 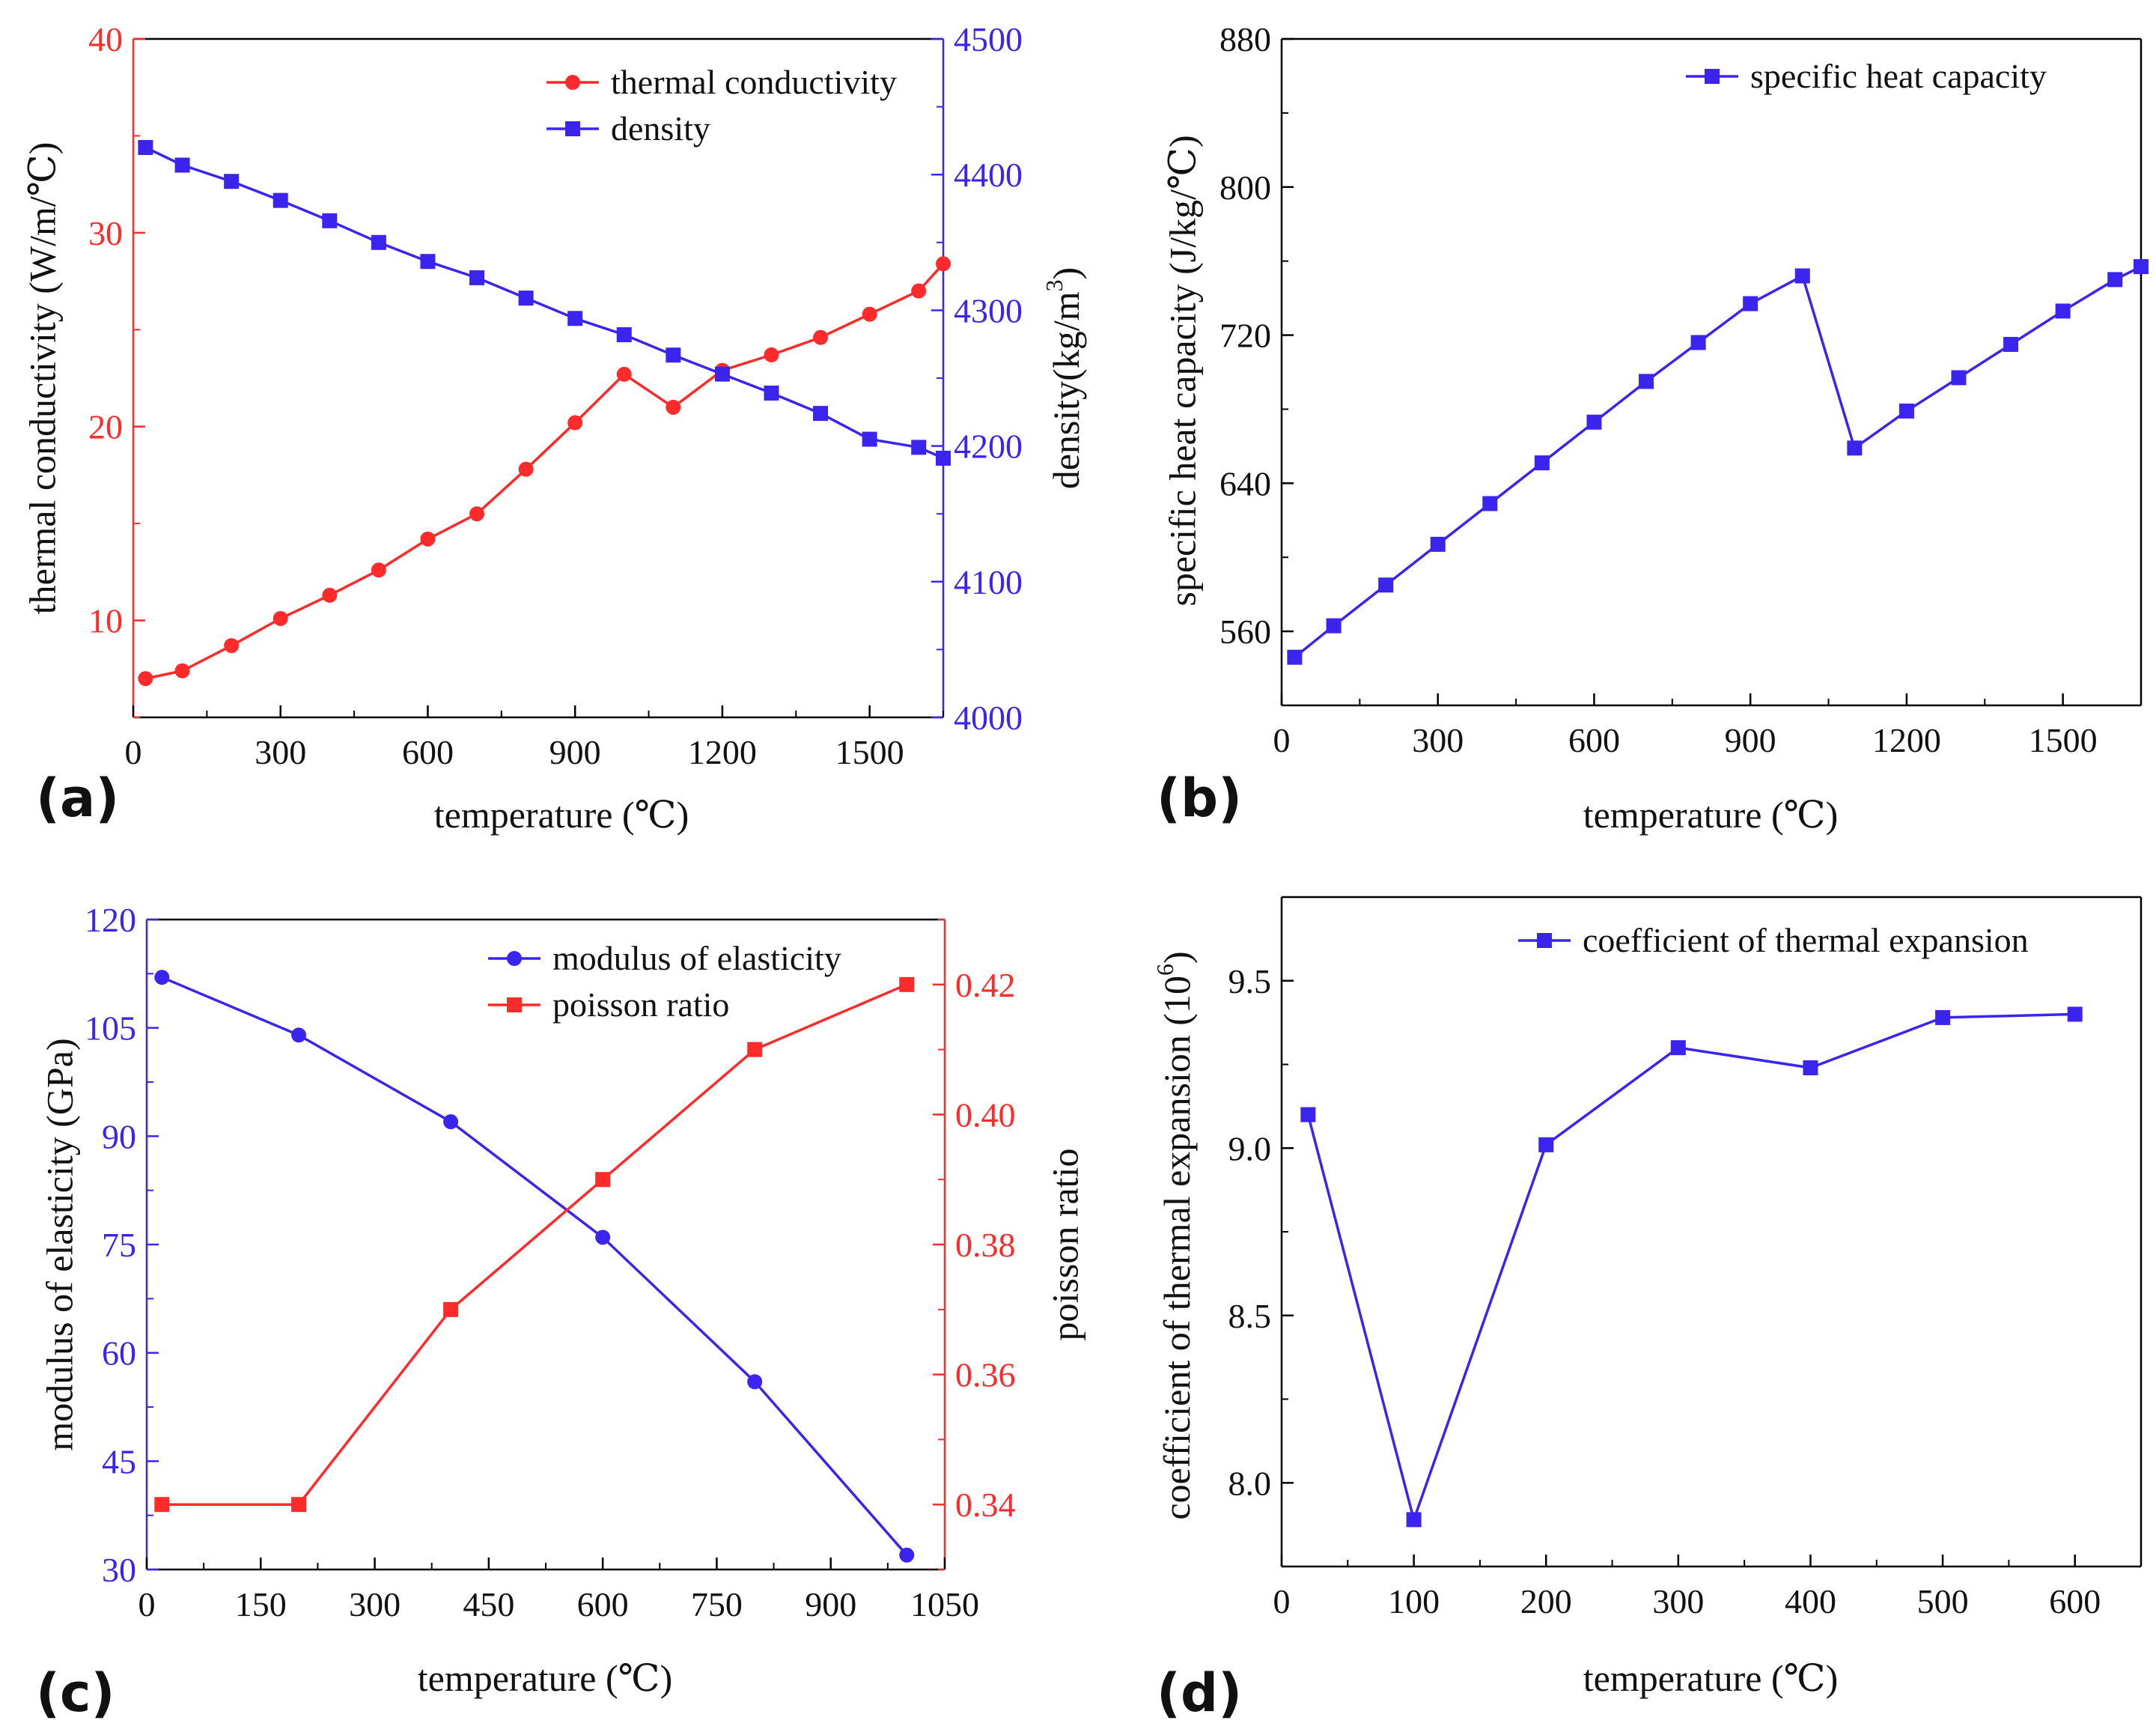 I want to click on y2-tick-label: 4500, so click(x=988, y=39).